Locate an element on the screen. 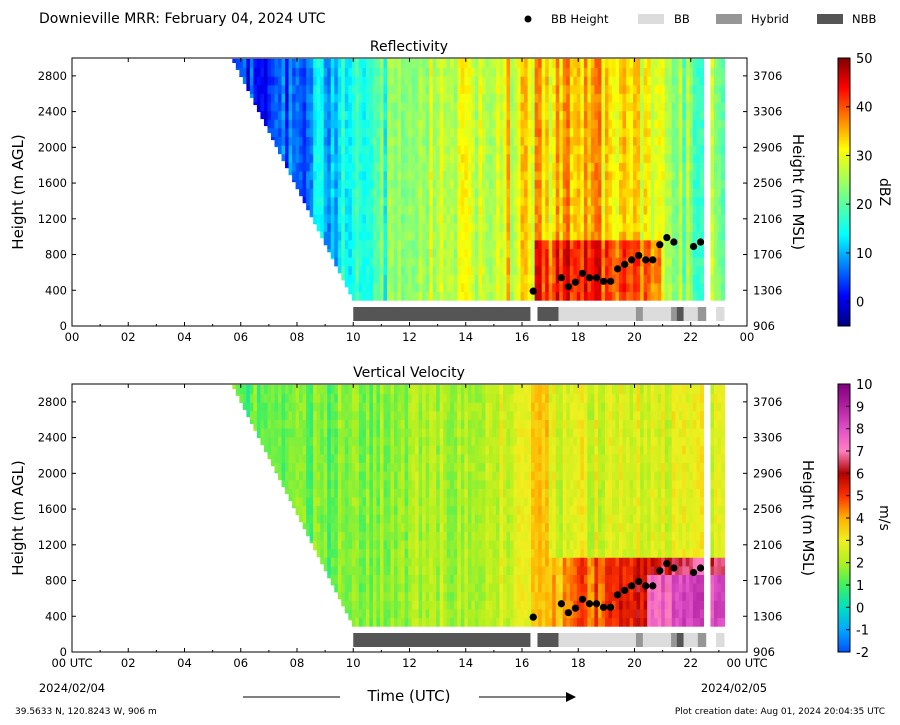 The image size is (900, 725). x-tick-label: 08 is located at coordinates (297, 337).